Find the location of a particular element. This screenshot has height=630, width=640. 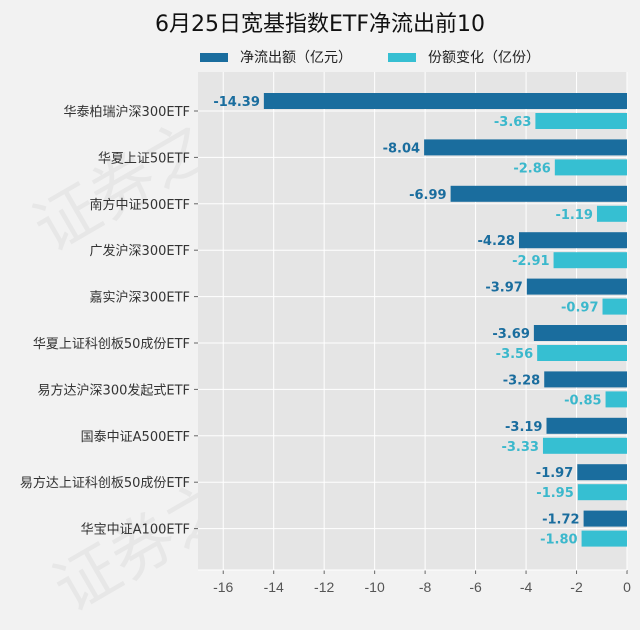

category-label: 嘉实沪深300ETF is located at coordinates (140, 298).